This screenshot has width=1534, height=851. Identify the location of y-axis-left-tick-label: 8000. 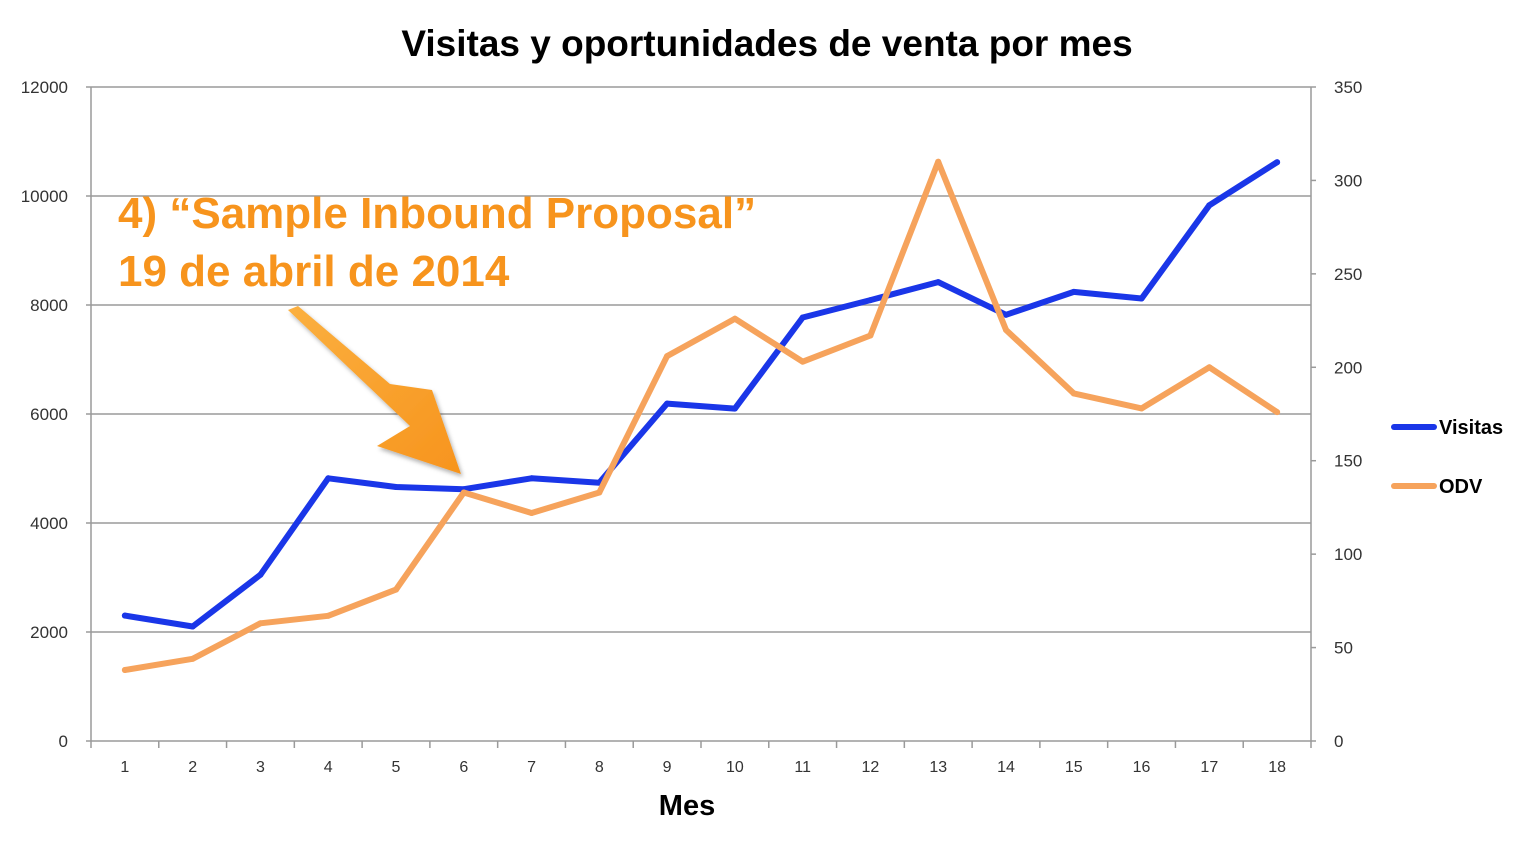
(49, 305).